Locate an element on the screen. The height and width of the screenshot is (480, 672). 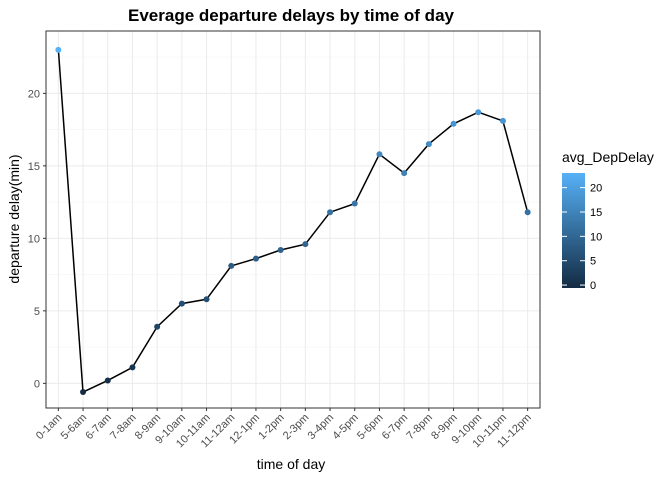
legend-tick-label: 20 is located at coordinates (596, 189).